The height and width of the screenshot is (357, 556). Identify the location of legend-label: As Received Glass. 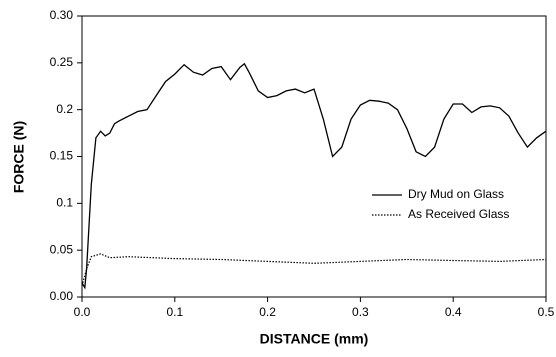
(458, 214).